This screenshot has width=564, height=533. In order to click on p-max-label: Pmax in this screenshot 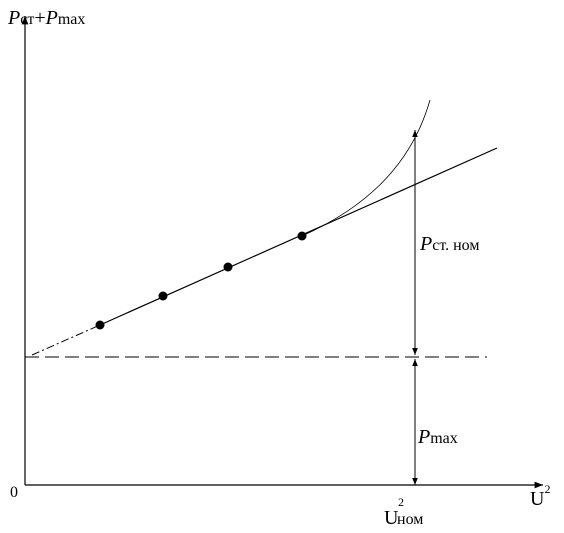, I will do `click(437, 437)`.